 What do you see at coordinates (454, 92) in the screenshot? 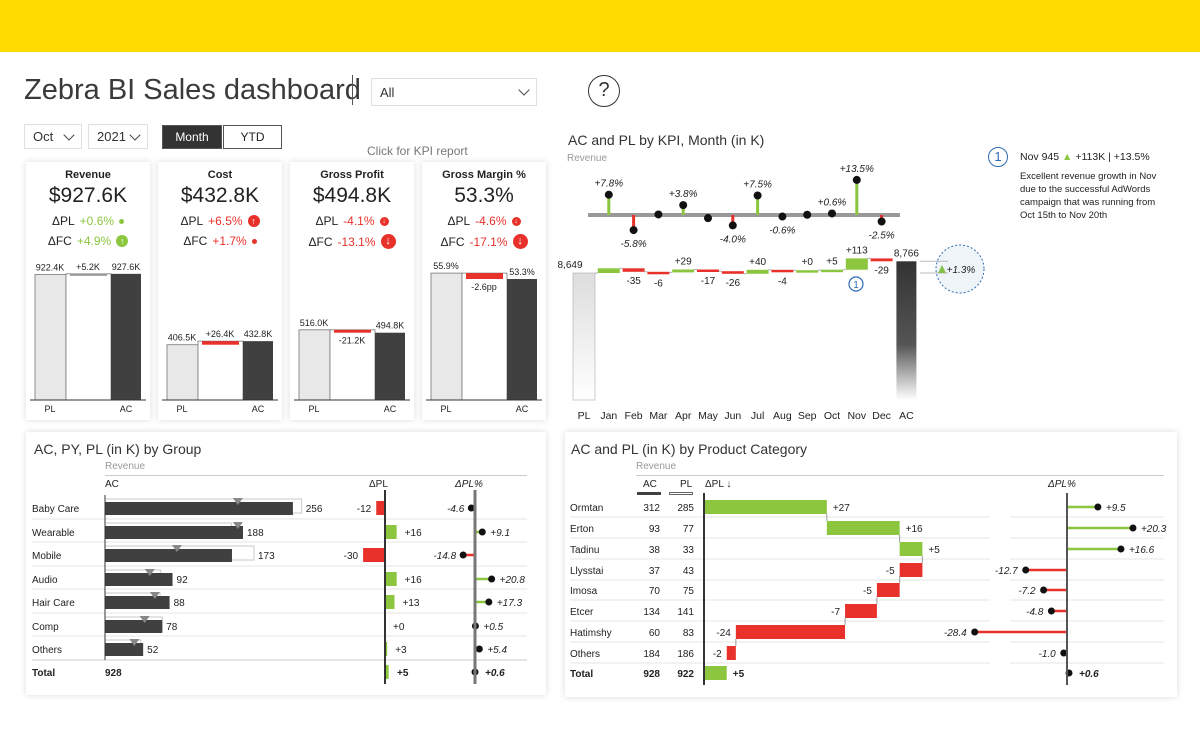
I see `filter-dropdown: All` at bounding box center [454, 92].